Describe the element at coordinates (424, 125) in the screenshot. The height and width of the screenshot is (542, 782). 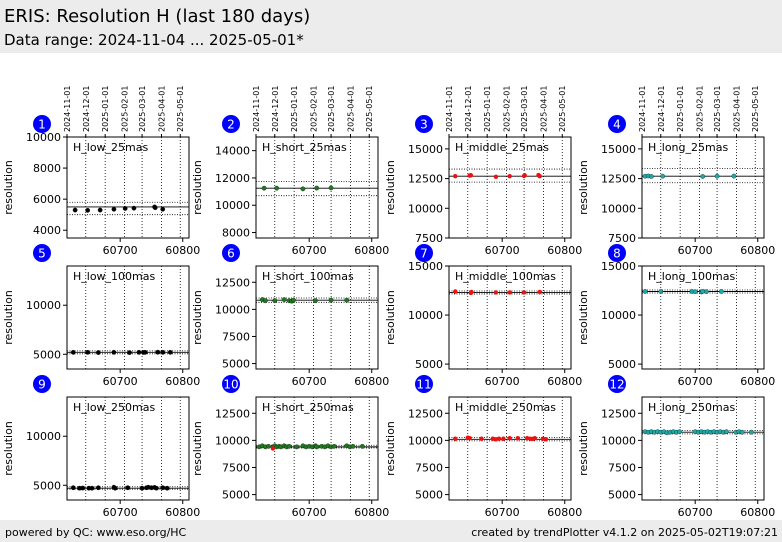
I see `panel-number-label: 3` at that location.